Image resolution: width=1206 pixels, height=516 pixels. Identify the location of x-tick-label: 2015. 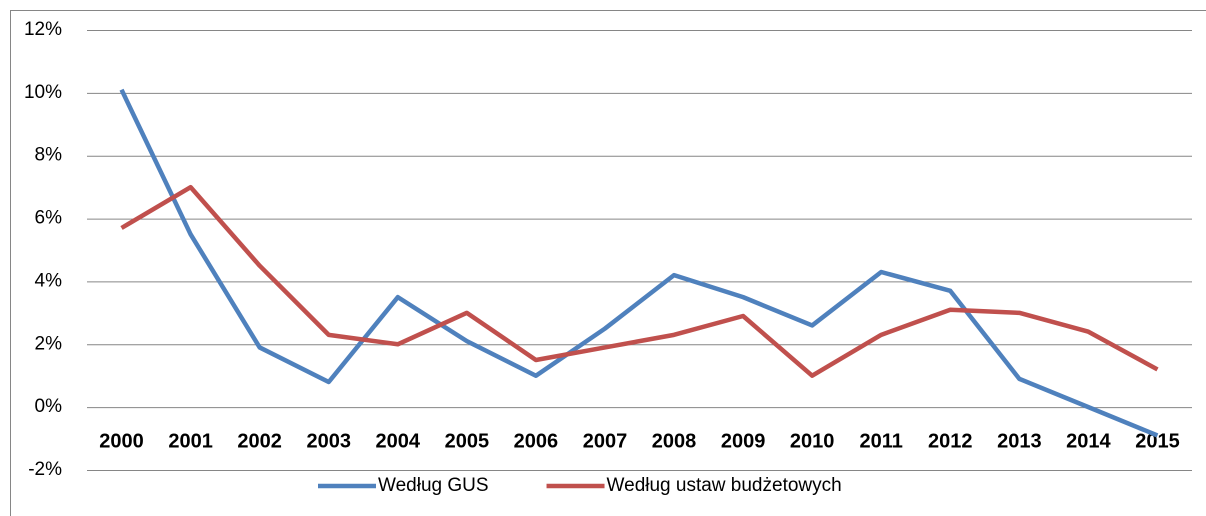
(1157, 441).